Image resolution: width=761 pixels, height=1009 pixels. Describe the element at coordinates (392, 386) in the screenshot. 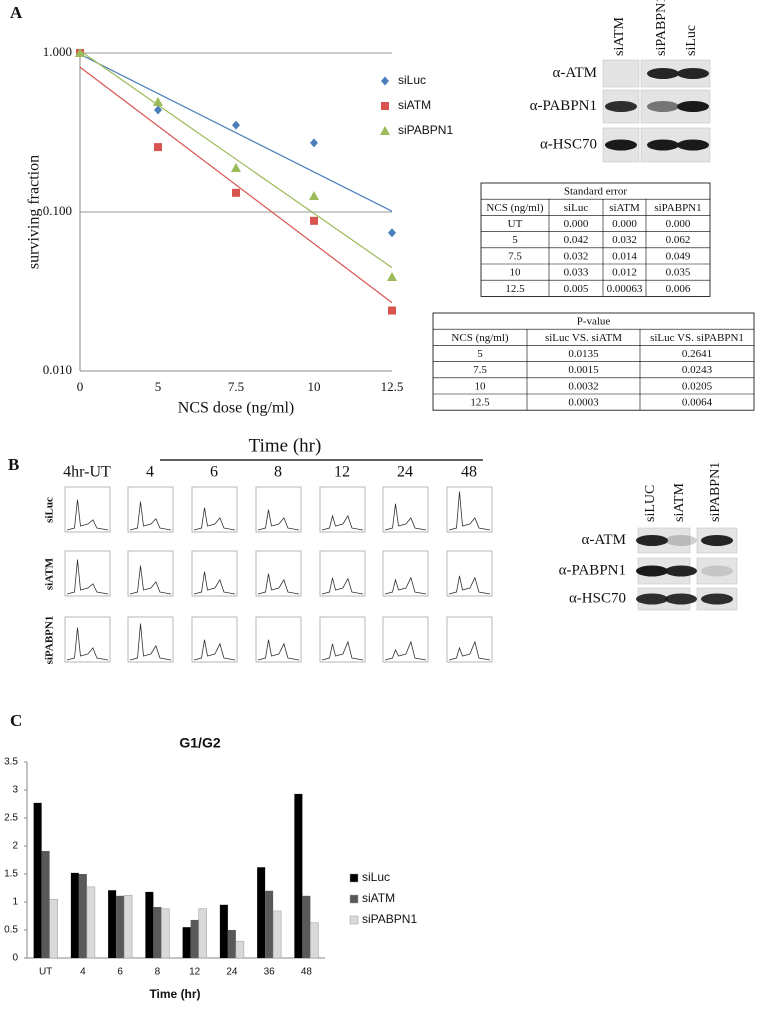

I see `x-tick-label: 12.5` at that location.